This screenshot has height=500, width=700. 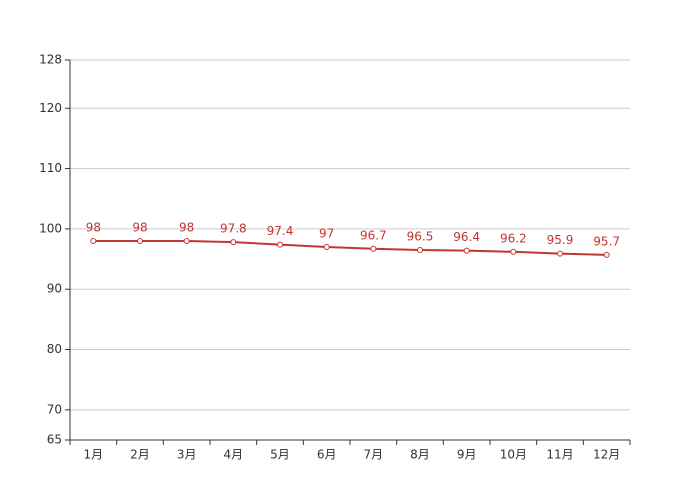 What do you see at coordinates (54, 289) in the screenshot?
I see `y-tick-label: 90` at bounding box center [54, 289].